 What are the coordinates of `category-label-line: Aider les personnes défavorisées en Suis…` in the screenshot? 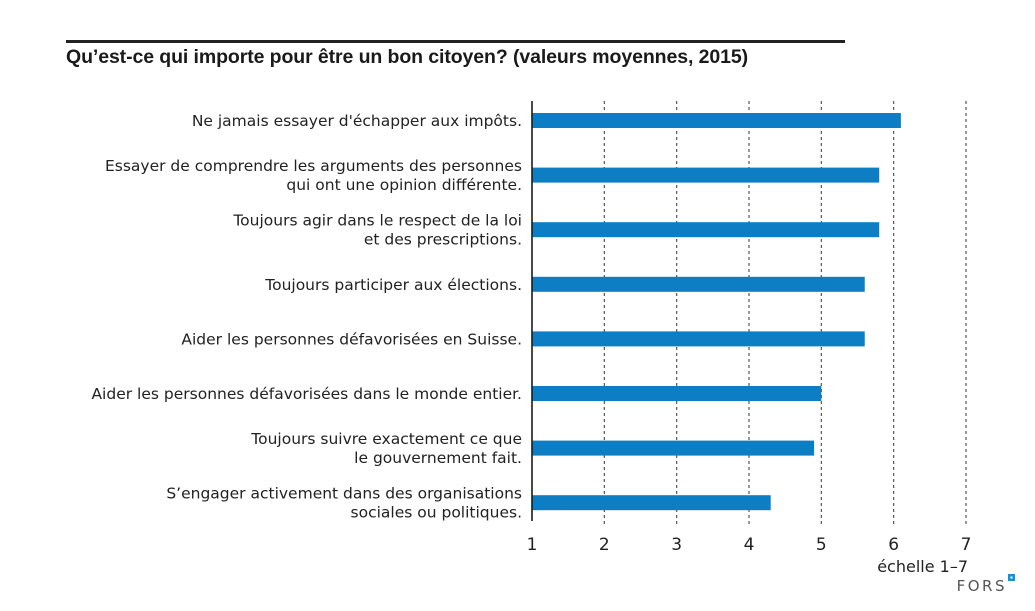 It's located at (351, 339).